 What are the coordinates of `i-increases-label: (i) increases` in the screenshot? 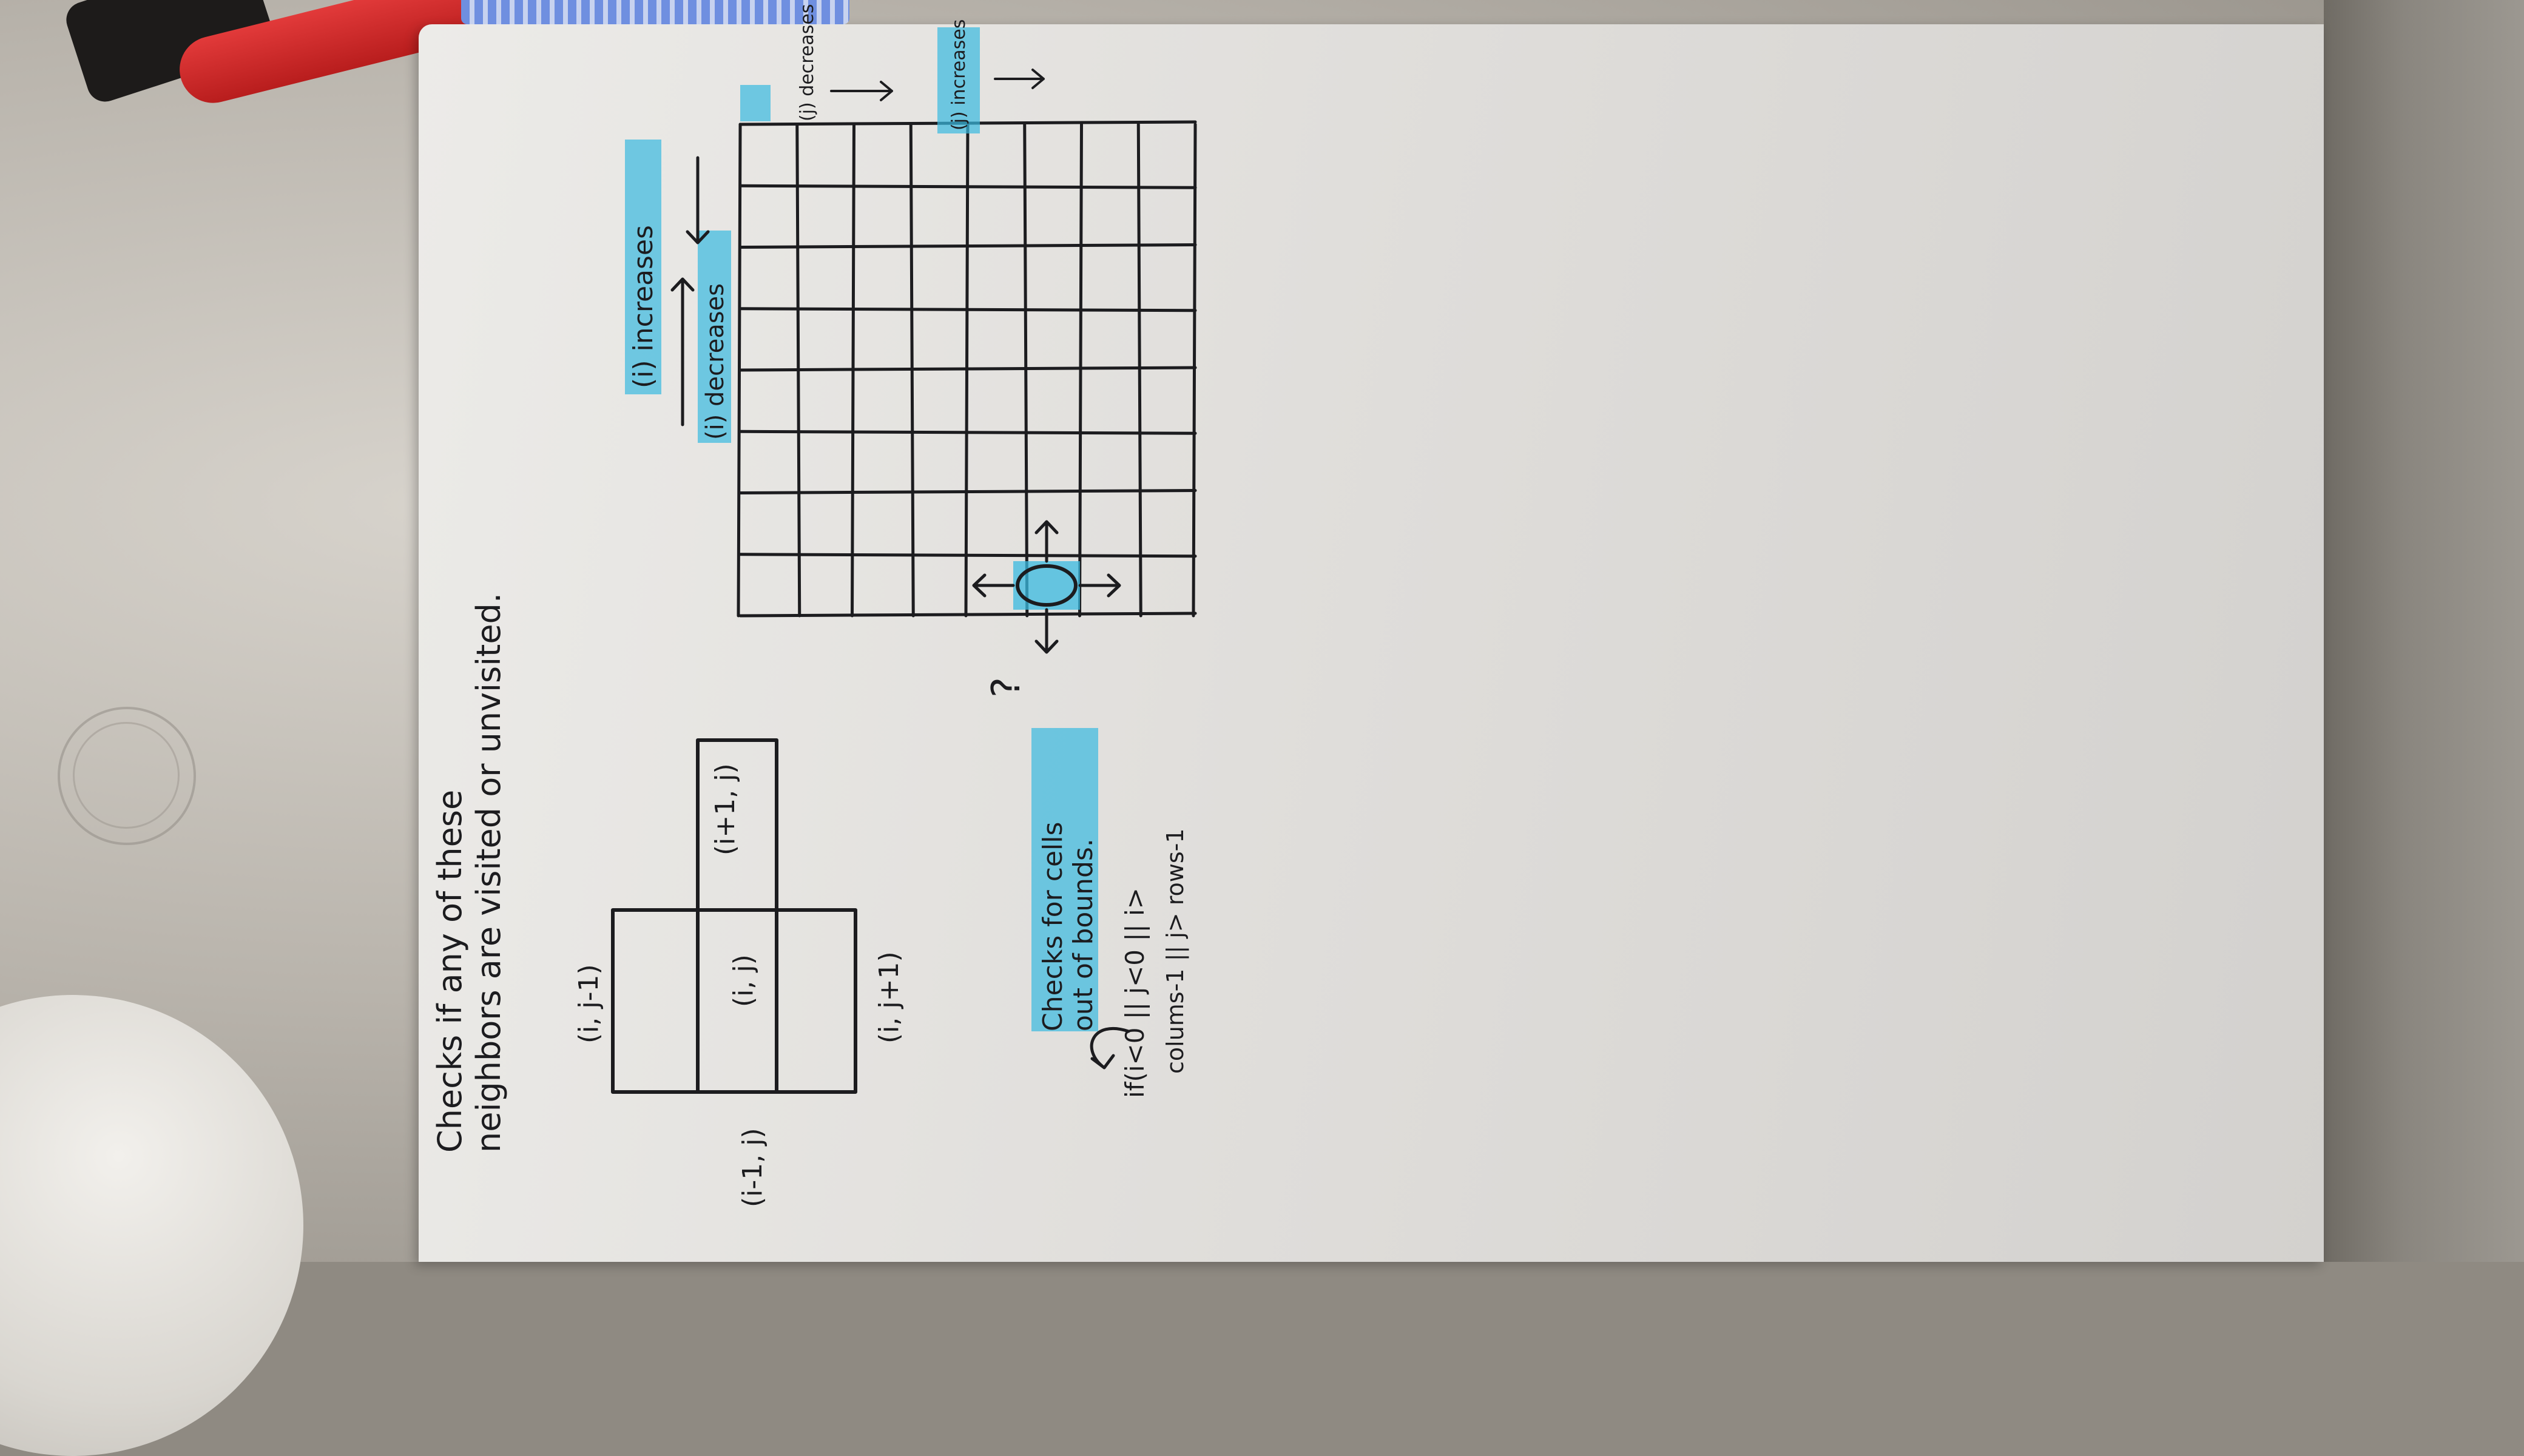 It's located at (643, 306).